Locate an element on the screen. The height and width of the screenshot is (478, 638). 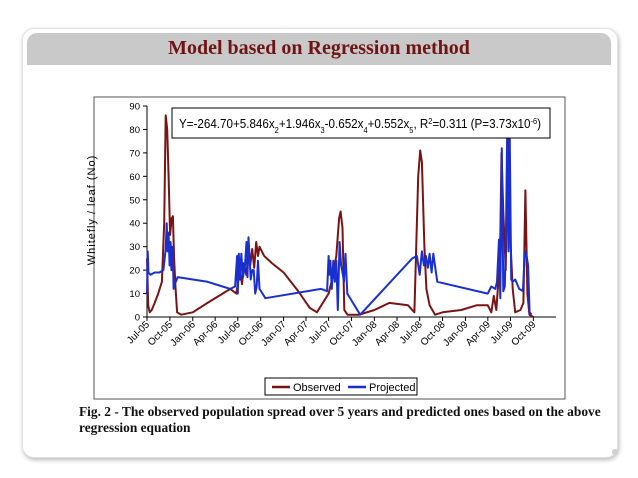
y-tick-label: 90 is located at coordinates (134, 107).